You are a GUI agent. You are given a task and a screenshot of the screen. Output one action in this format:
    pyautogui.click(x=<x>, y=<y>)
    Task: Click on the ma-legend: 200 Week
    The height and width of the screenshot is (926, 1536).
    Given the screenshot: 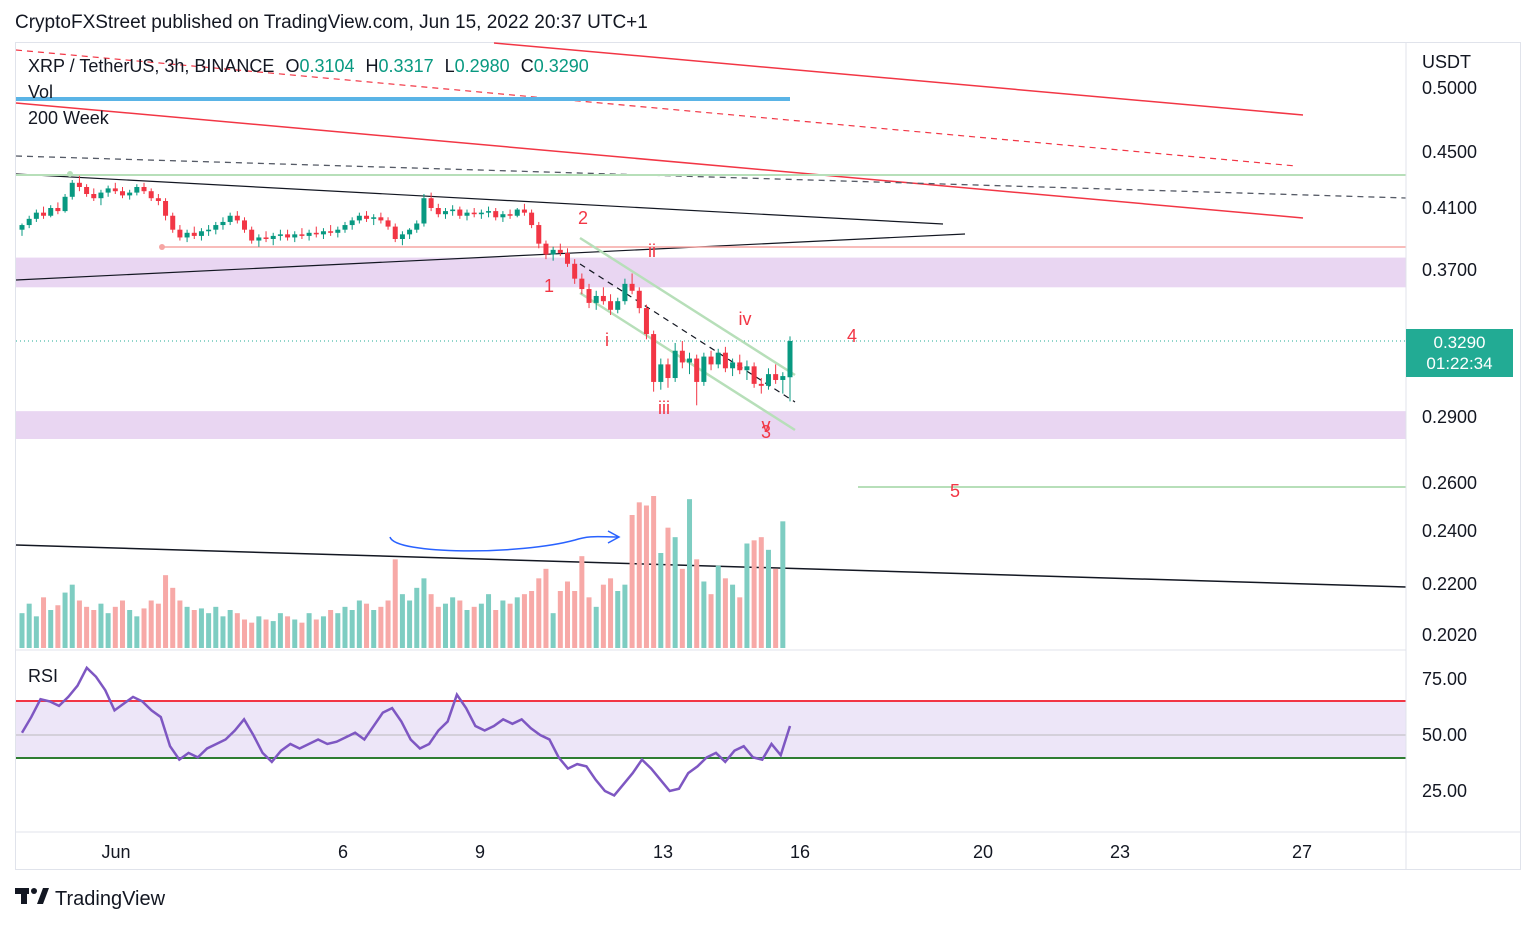 What is the action you would take?
    pyautogui.click(x=68, y=118)
    